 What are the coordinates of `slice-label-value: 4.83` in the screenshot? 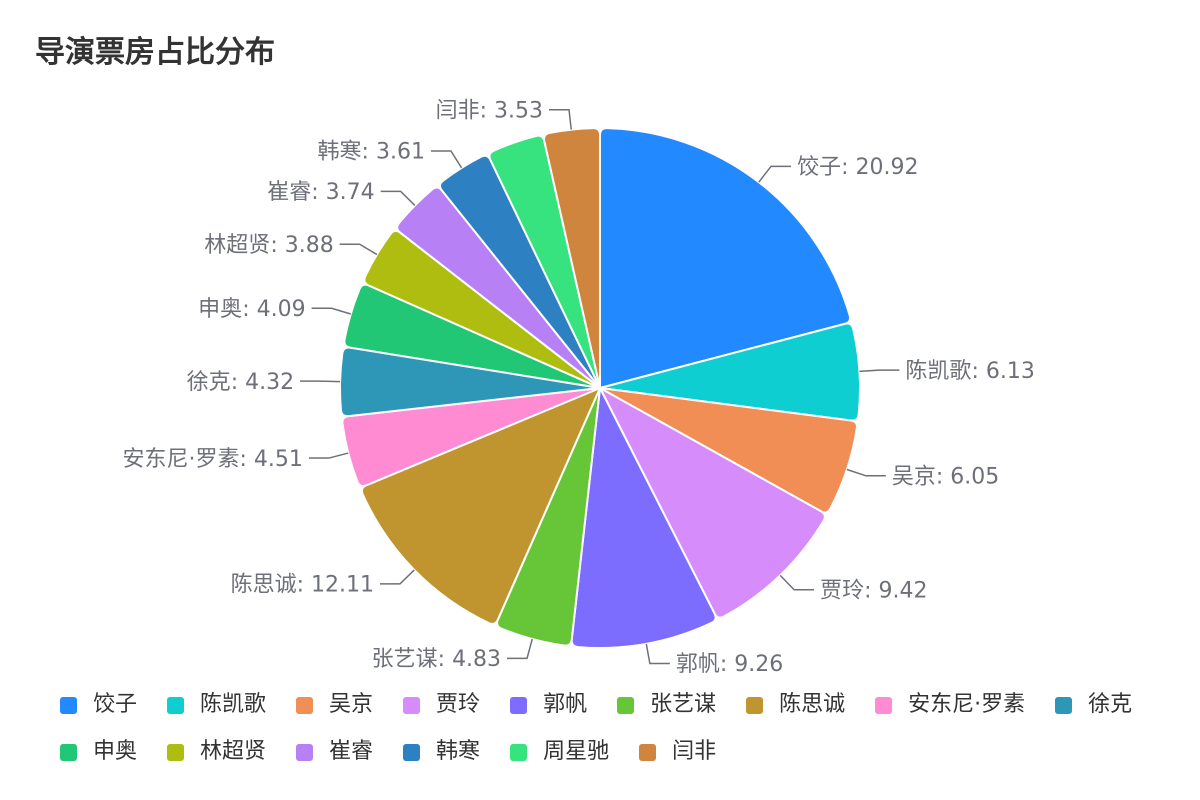 It's located at (476, 659).